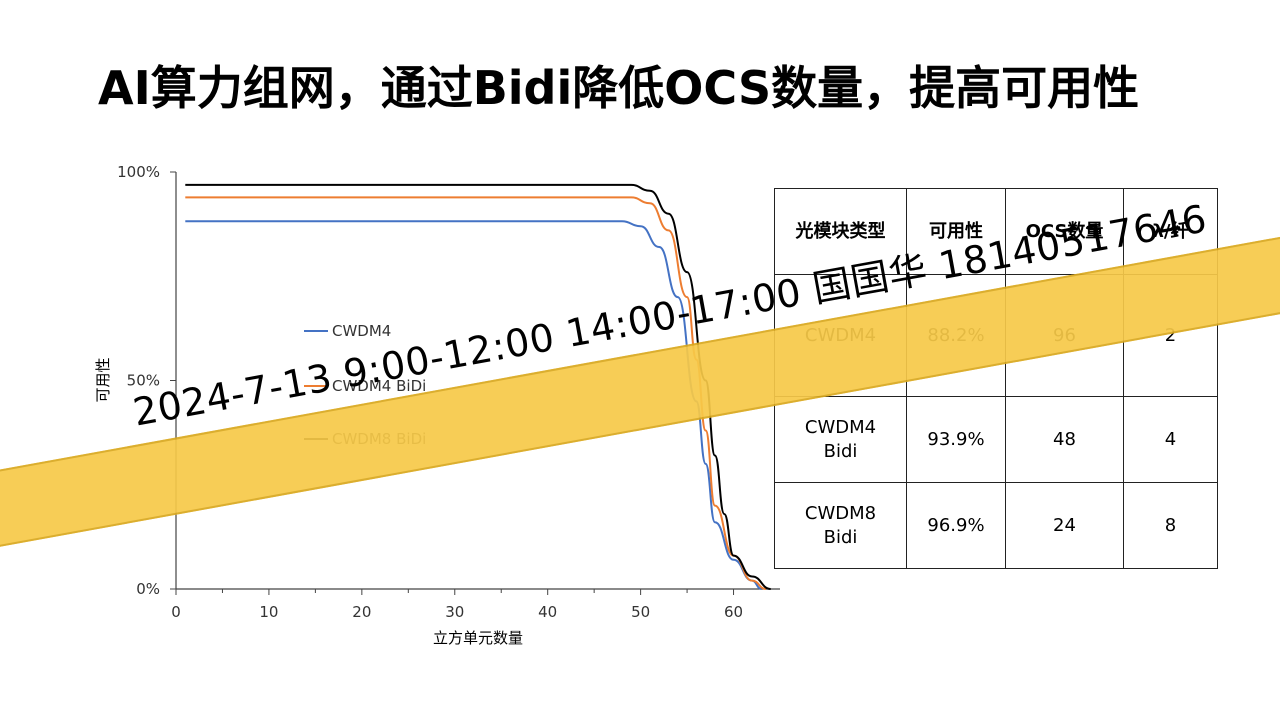 The height and width of the screenshot is (719, 1280). Describe the element at coordinates (143, 381) in the screenshot. I see `y-tick-label: 50%` at that location.